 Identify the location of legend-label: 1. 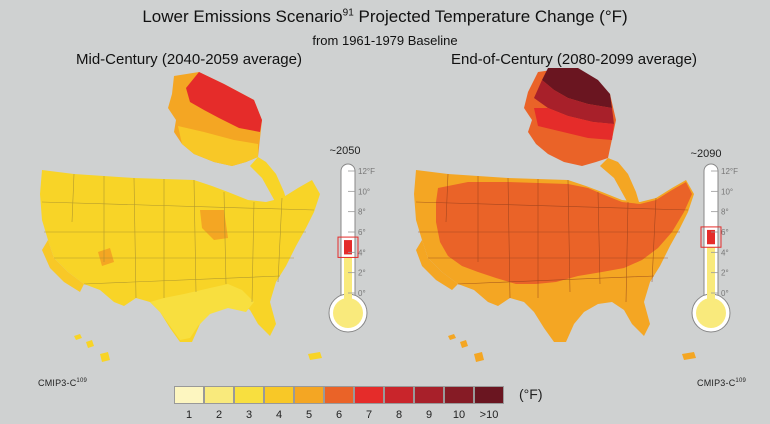
(189, 415).